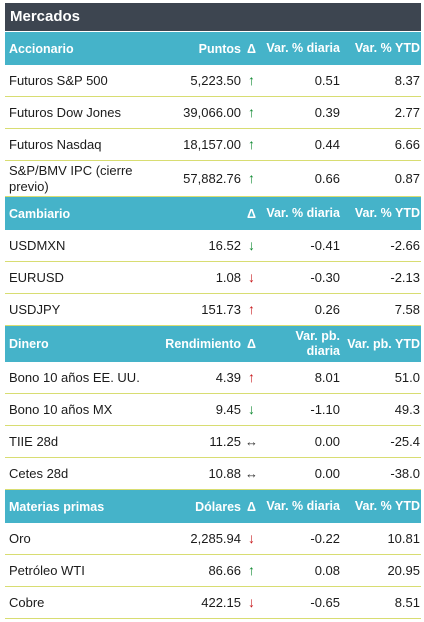 The image size is (424, 622). Describe the element at coordinates (325, 277) in the screenshot. I see `row-daily: -0.30` at that location.